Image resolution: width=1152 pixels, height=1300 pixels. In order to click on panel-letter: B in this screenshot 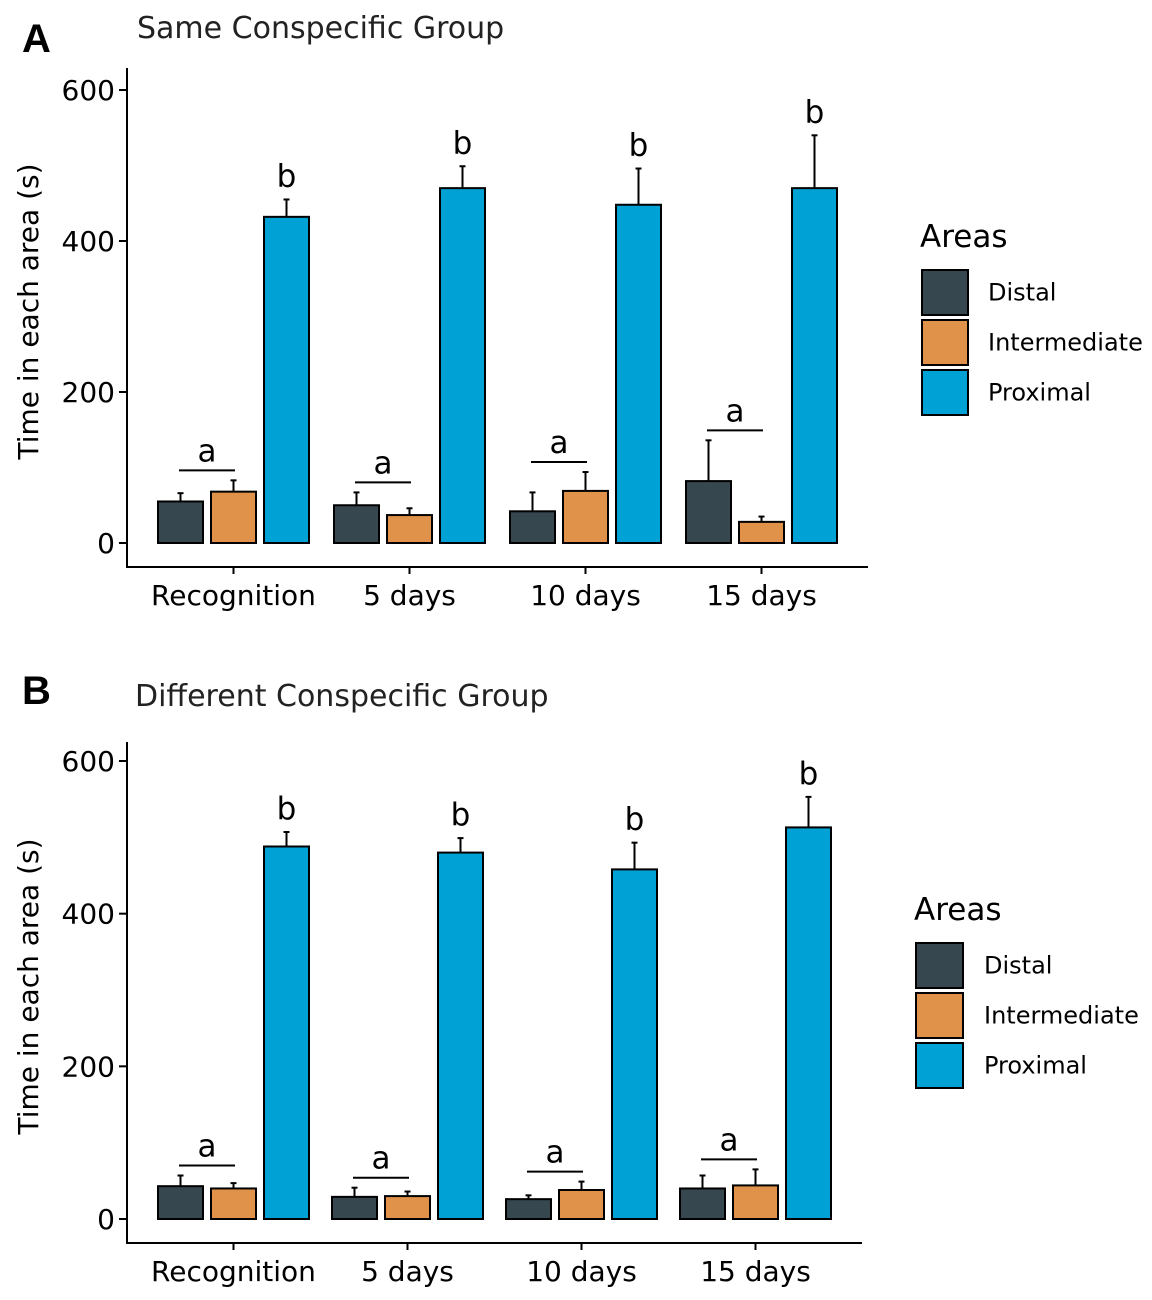, I will do `click(36, 691)`.